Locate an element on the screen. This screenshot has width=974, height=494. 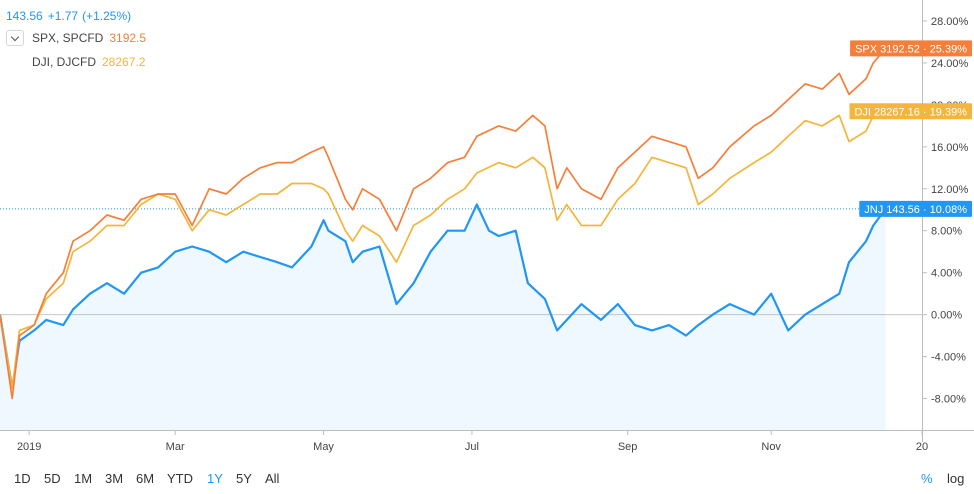
y-tick-label: -4.00% is located at coordinates (948, 358).